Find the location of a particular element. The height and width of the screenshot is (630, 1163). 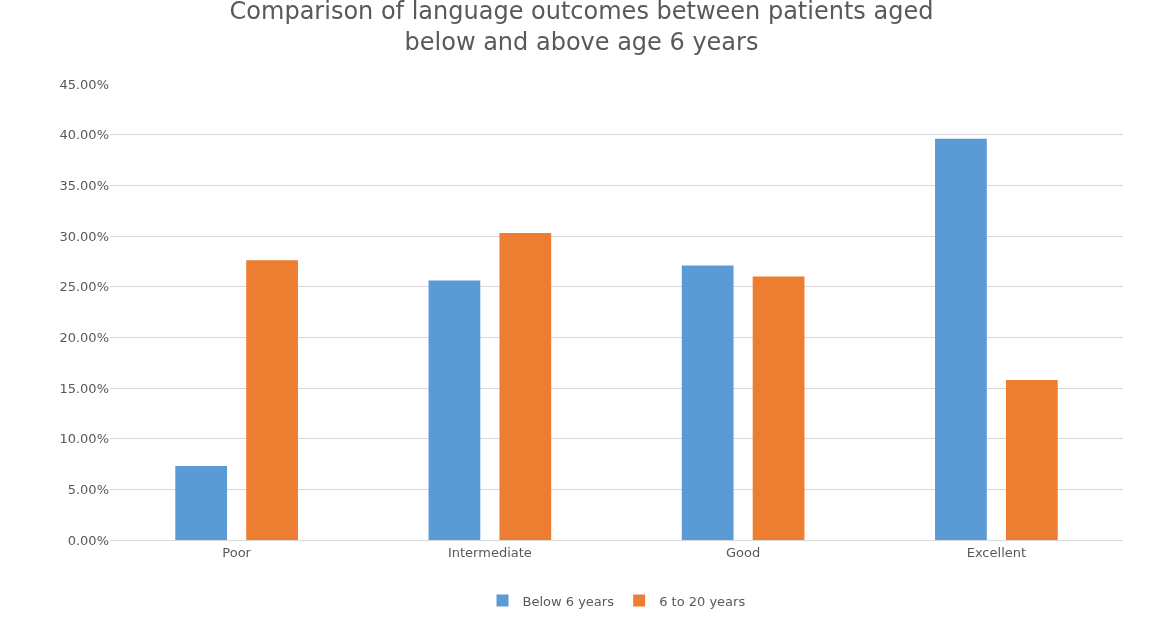

x-tick-label: Intermediate is located at coordinates (489, 552).